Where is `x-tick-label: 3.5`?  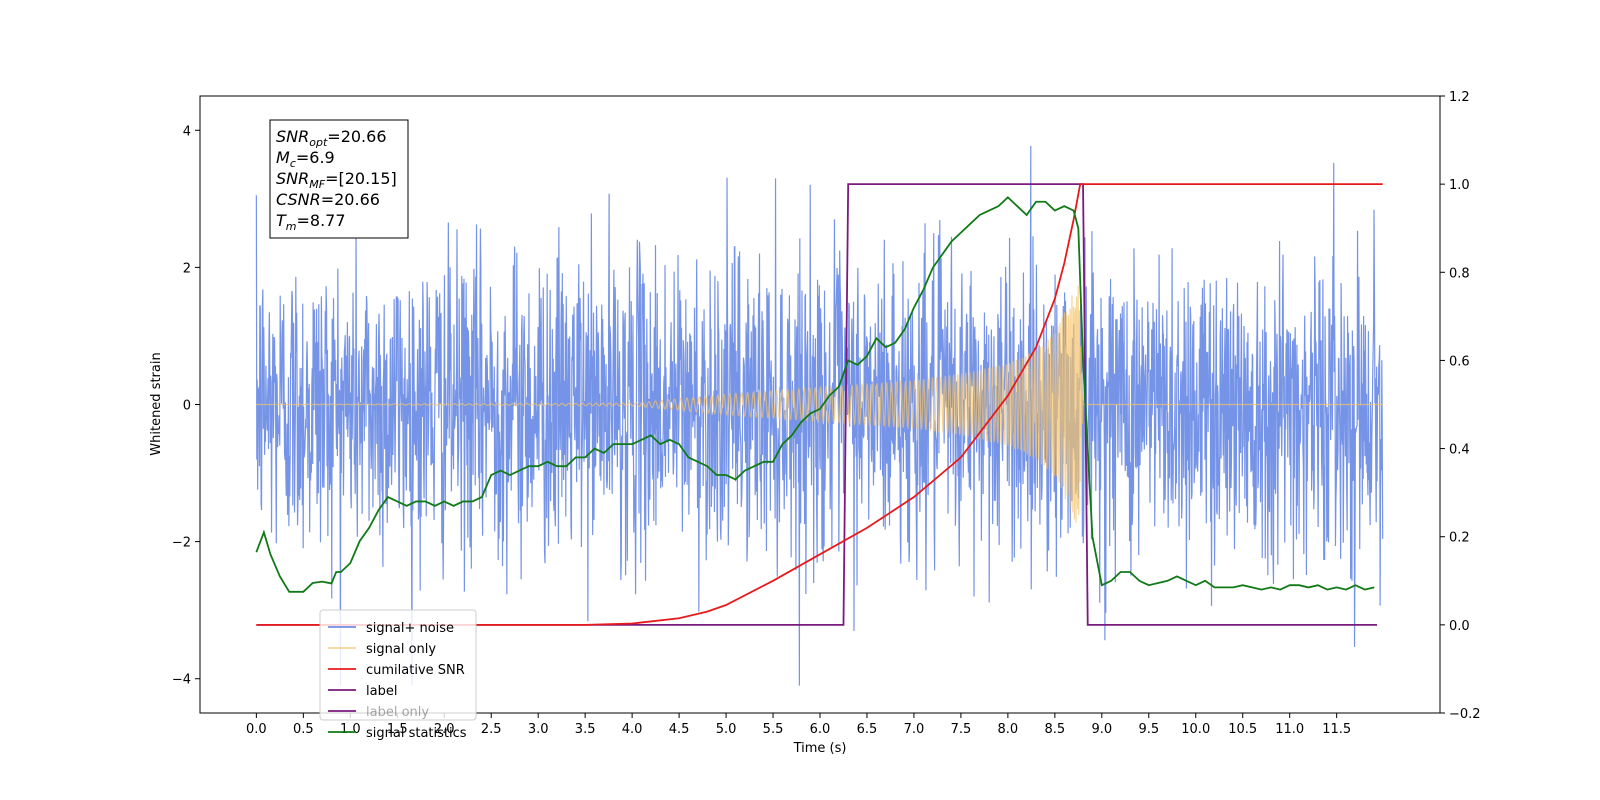 x-tick-label: 3.5 is located at coordinates (585, 729).